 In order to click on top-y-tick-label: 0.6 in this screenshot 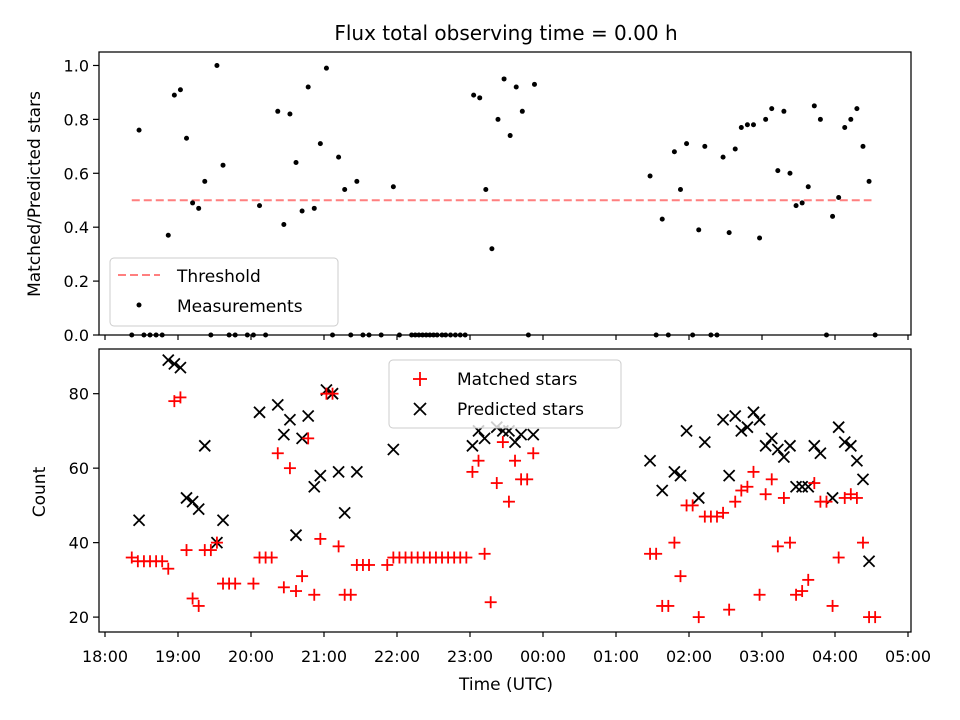, I will do `click(76, 173)`.